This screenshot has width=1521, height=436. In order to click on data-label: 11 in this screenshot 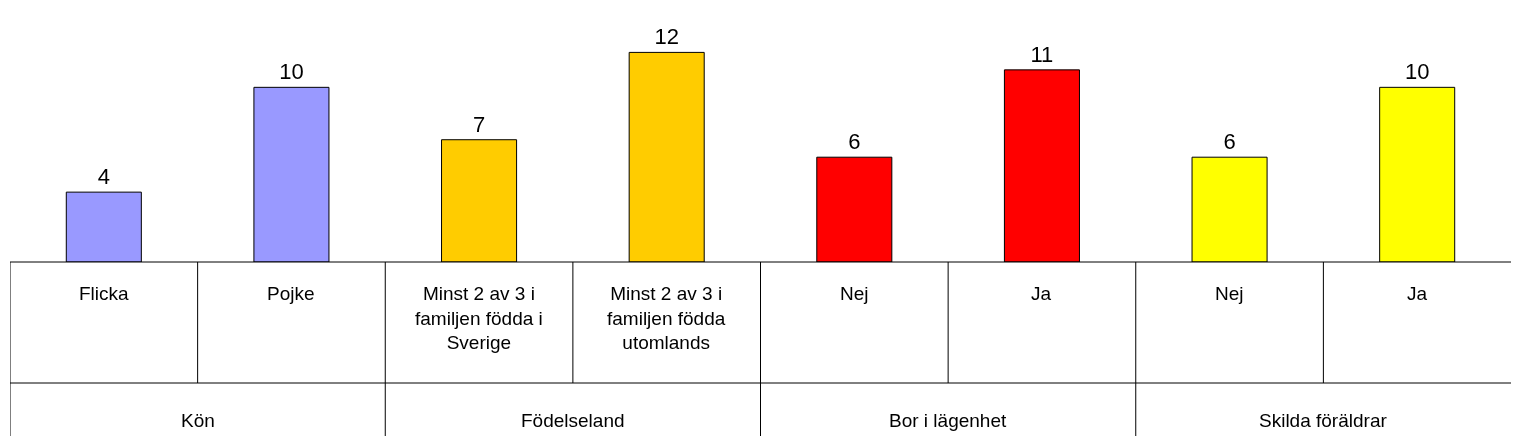, I will do `click(1042, 54)`.